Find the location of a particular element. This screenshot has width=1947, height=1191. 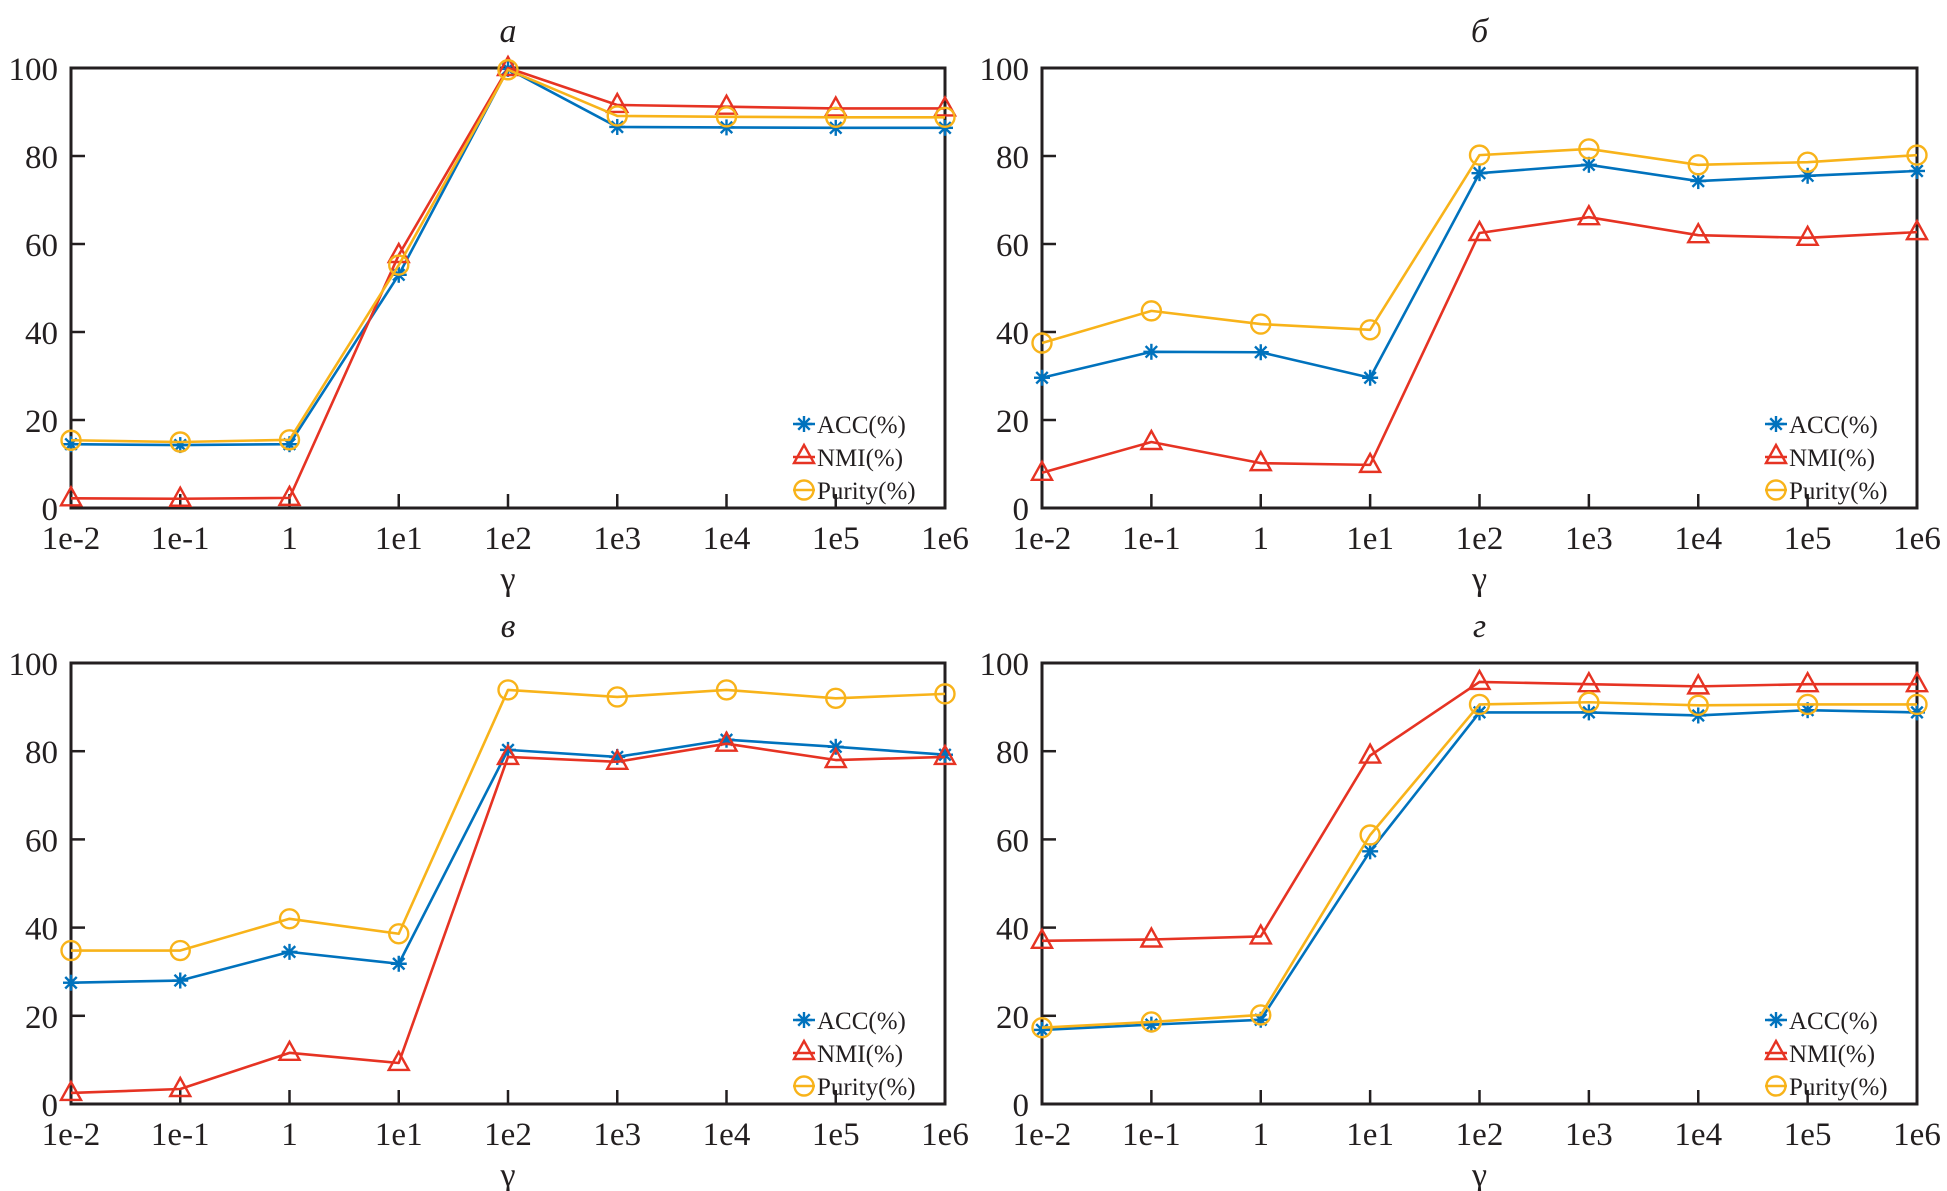

x-tick-label: 1 is located at coordinates (289, 1135).